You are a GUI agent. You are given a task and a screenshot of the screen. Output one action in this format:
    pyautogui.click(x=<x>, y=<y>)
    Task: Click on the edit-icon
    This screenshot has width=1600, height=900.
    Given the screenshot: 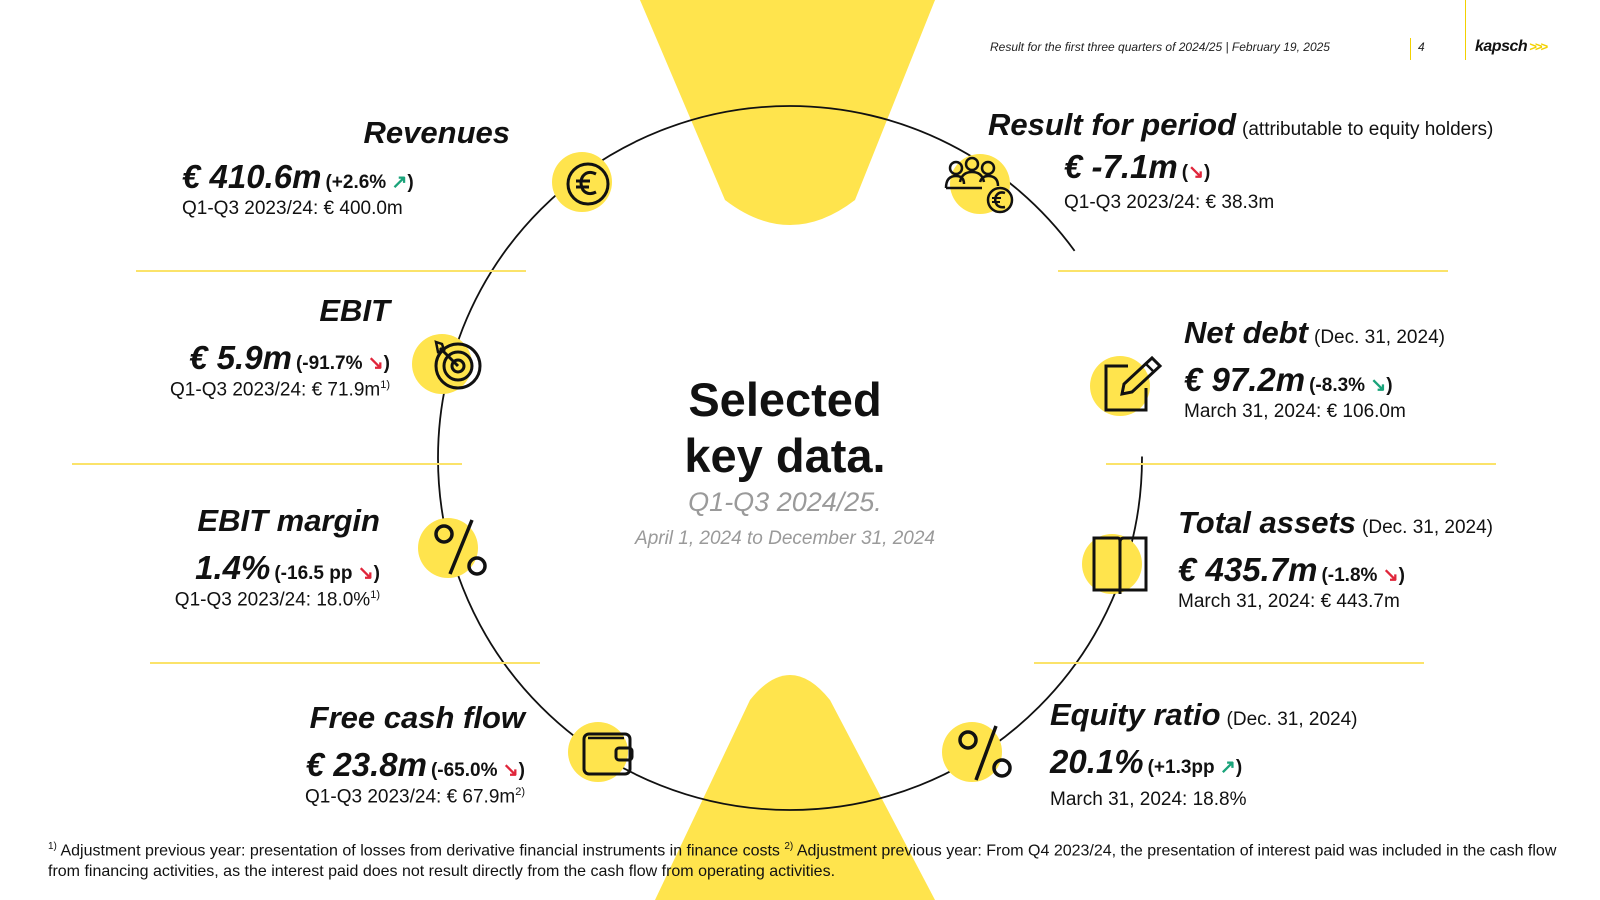 What is the action you would take?
    pyautogui.click(x=1126, y=385)
    